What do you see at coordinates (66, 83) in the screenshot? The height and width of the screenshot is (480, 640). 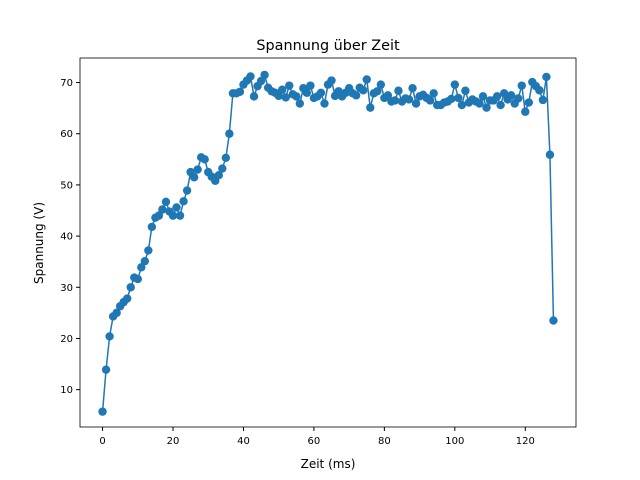 I see `y-tick-label: 70` at bounding box center [66, 83].